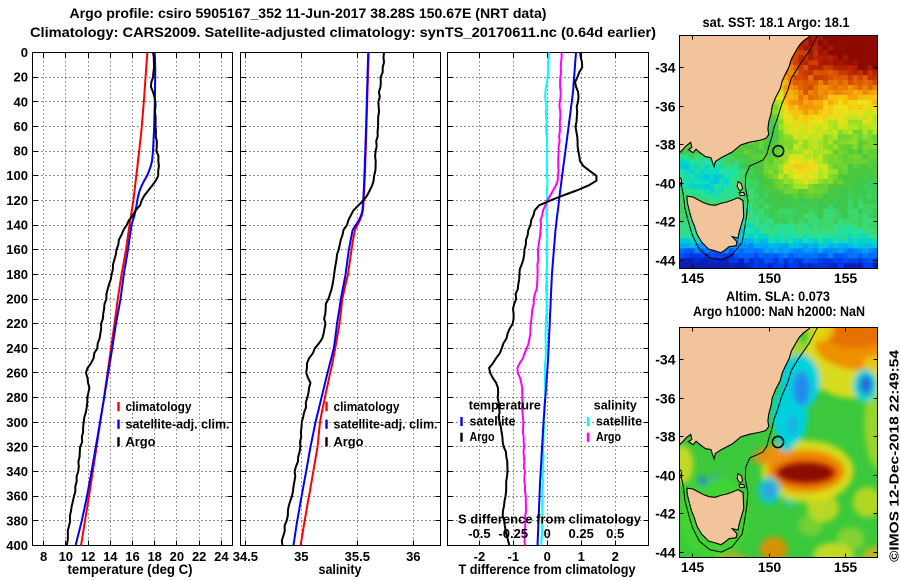 This screenshot has width=900, height=580. I want to click on svg-text: 120, so click(17, 200).